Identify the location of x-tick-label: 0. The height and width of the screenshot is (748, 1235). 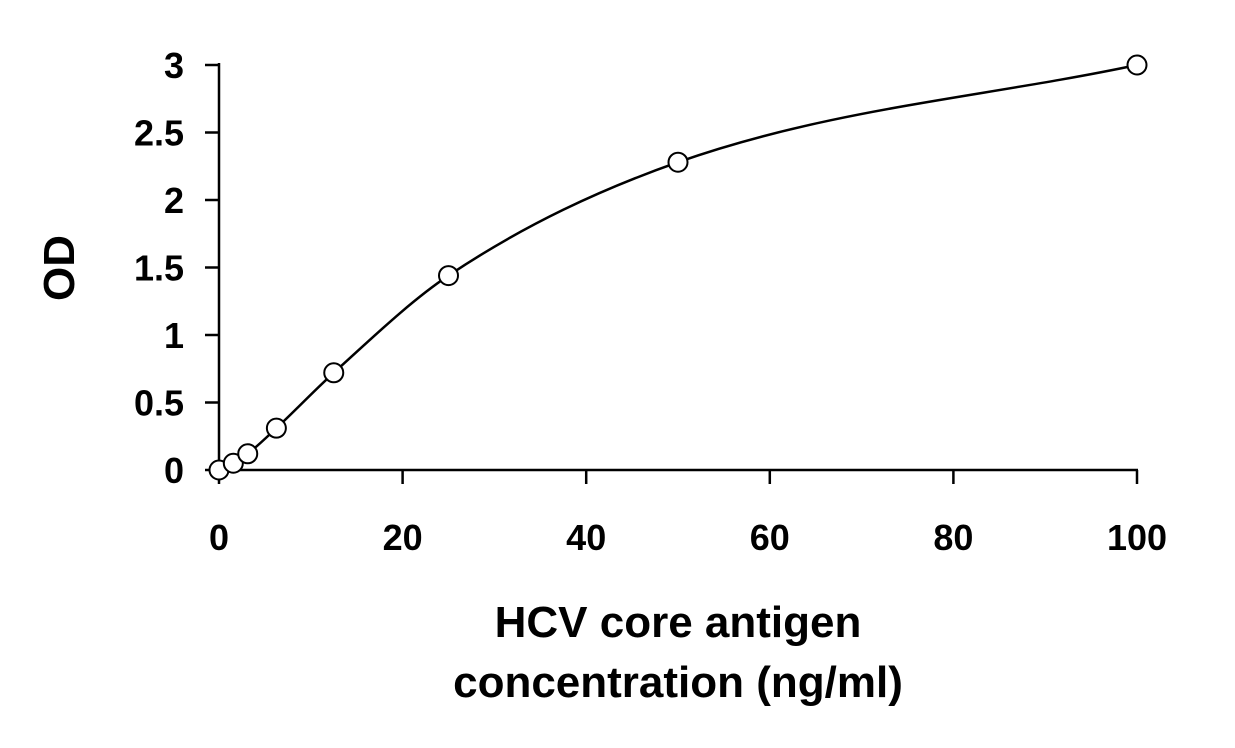
(219, 537).